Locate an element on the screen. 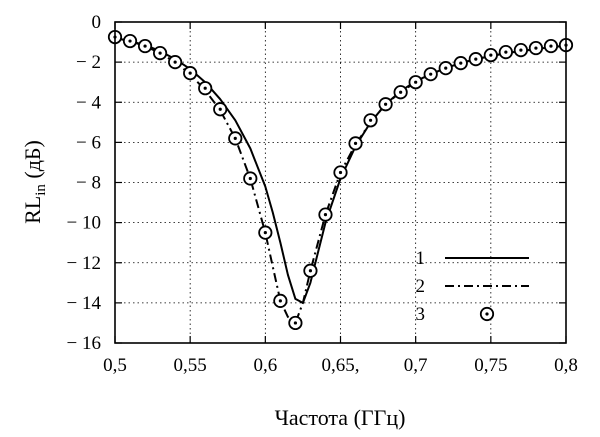  legend-item-1: 1 is located at coordinates (472, 258).